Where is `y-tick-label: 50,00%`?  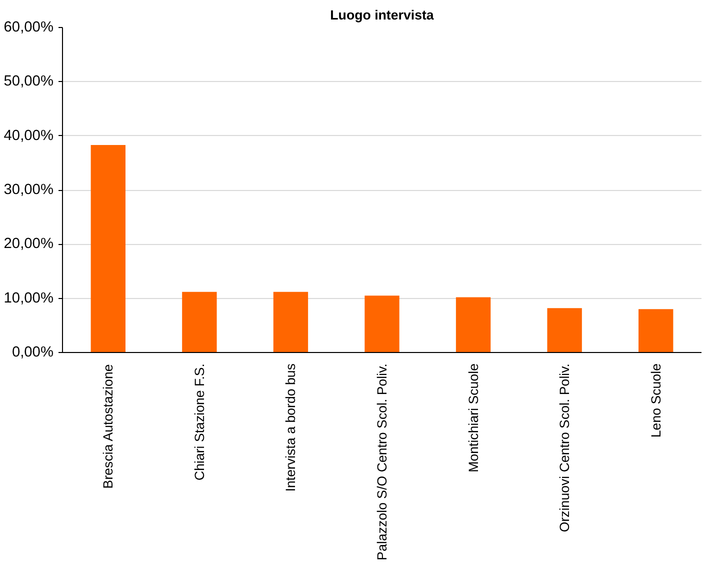
y-tick-label: 50,00% is located at coordinates (29, 82).